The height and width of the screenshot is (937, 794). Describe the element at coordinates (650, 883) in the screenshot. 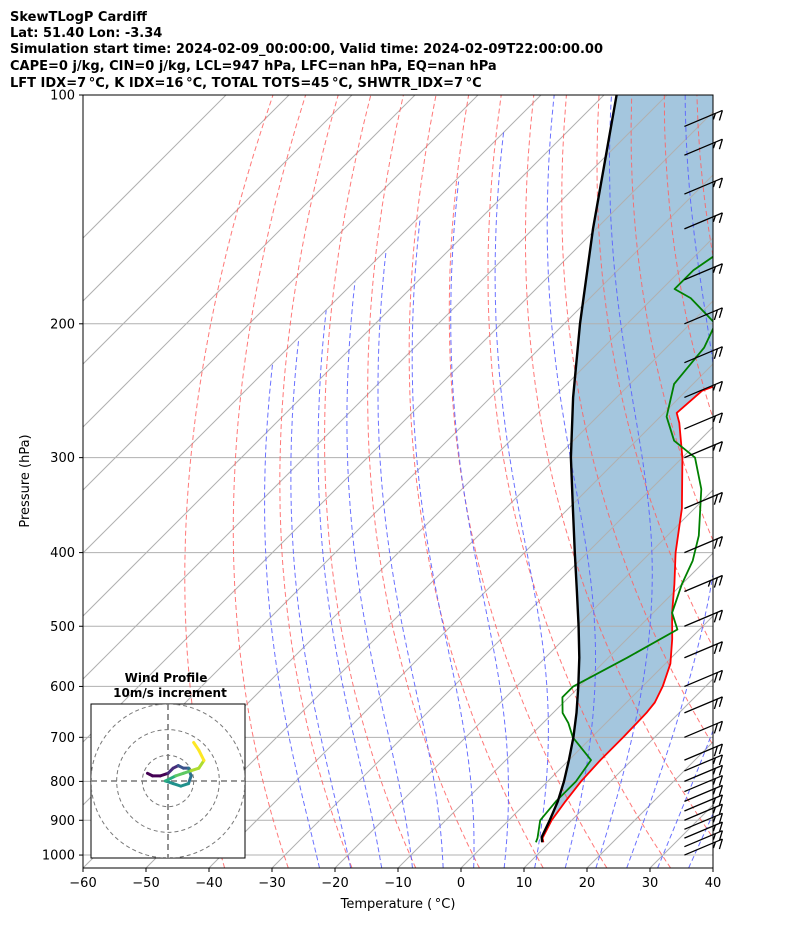

I see `x-tick-label: 30` at that location.